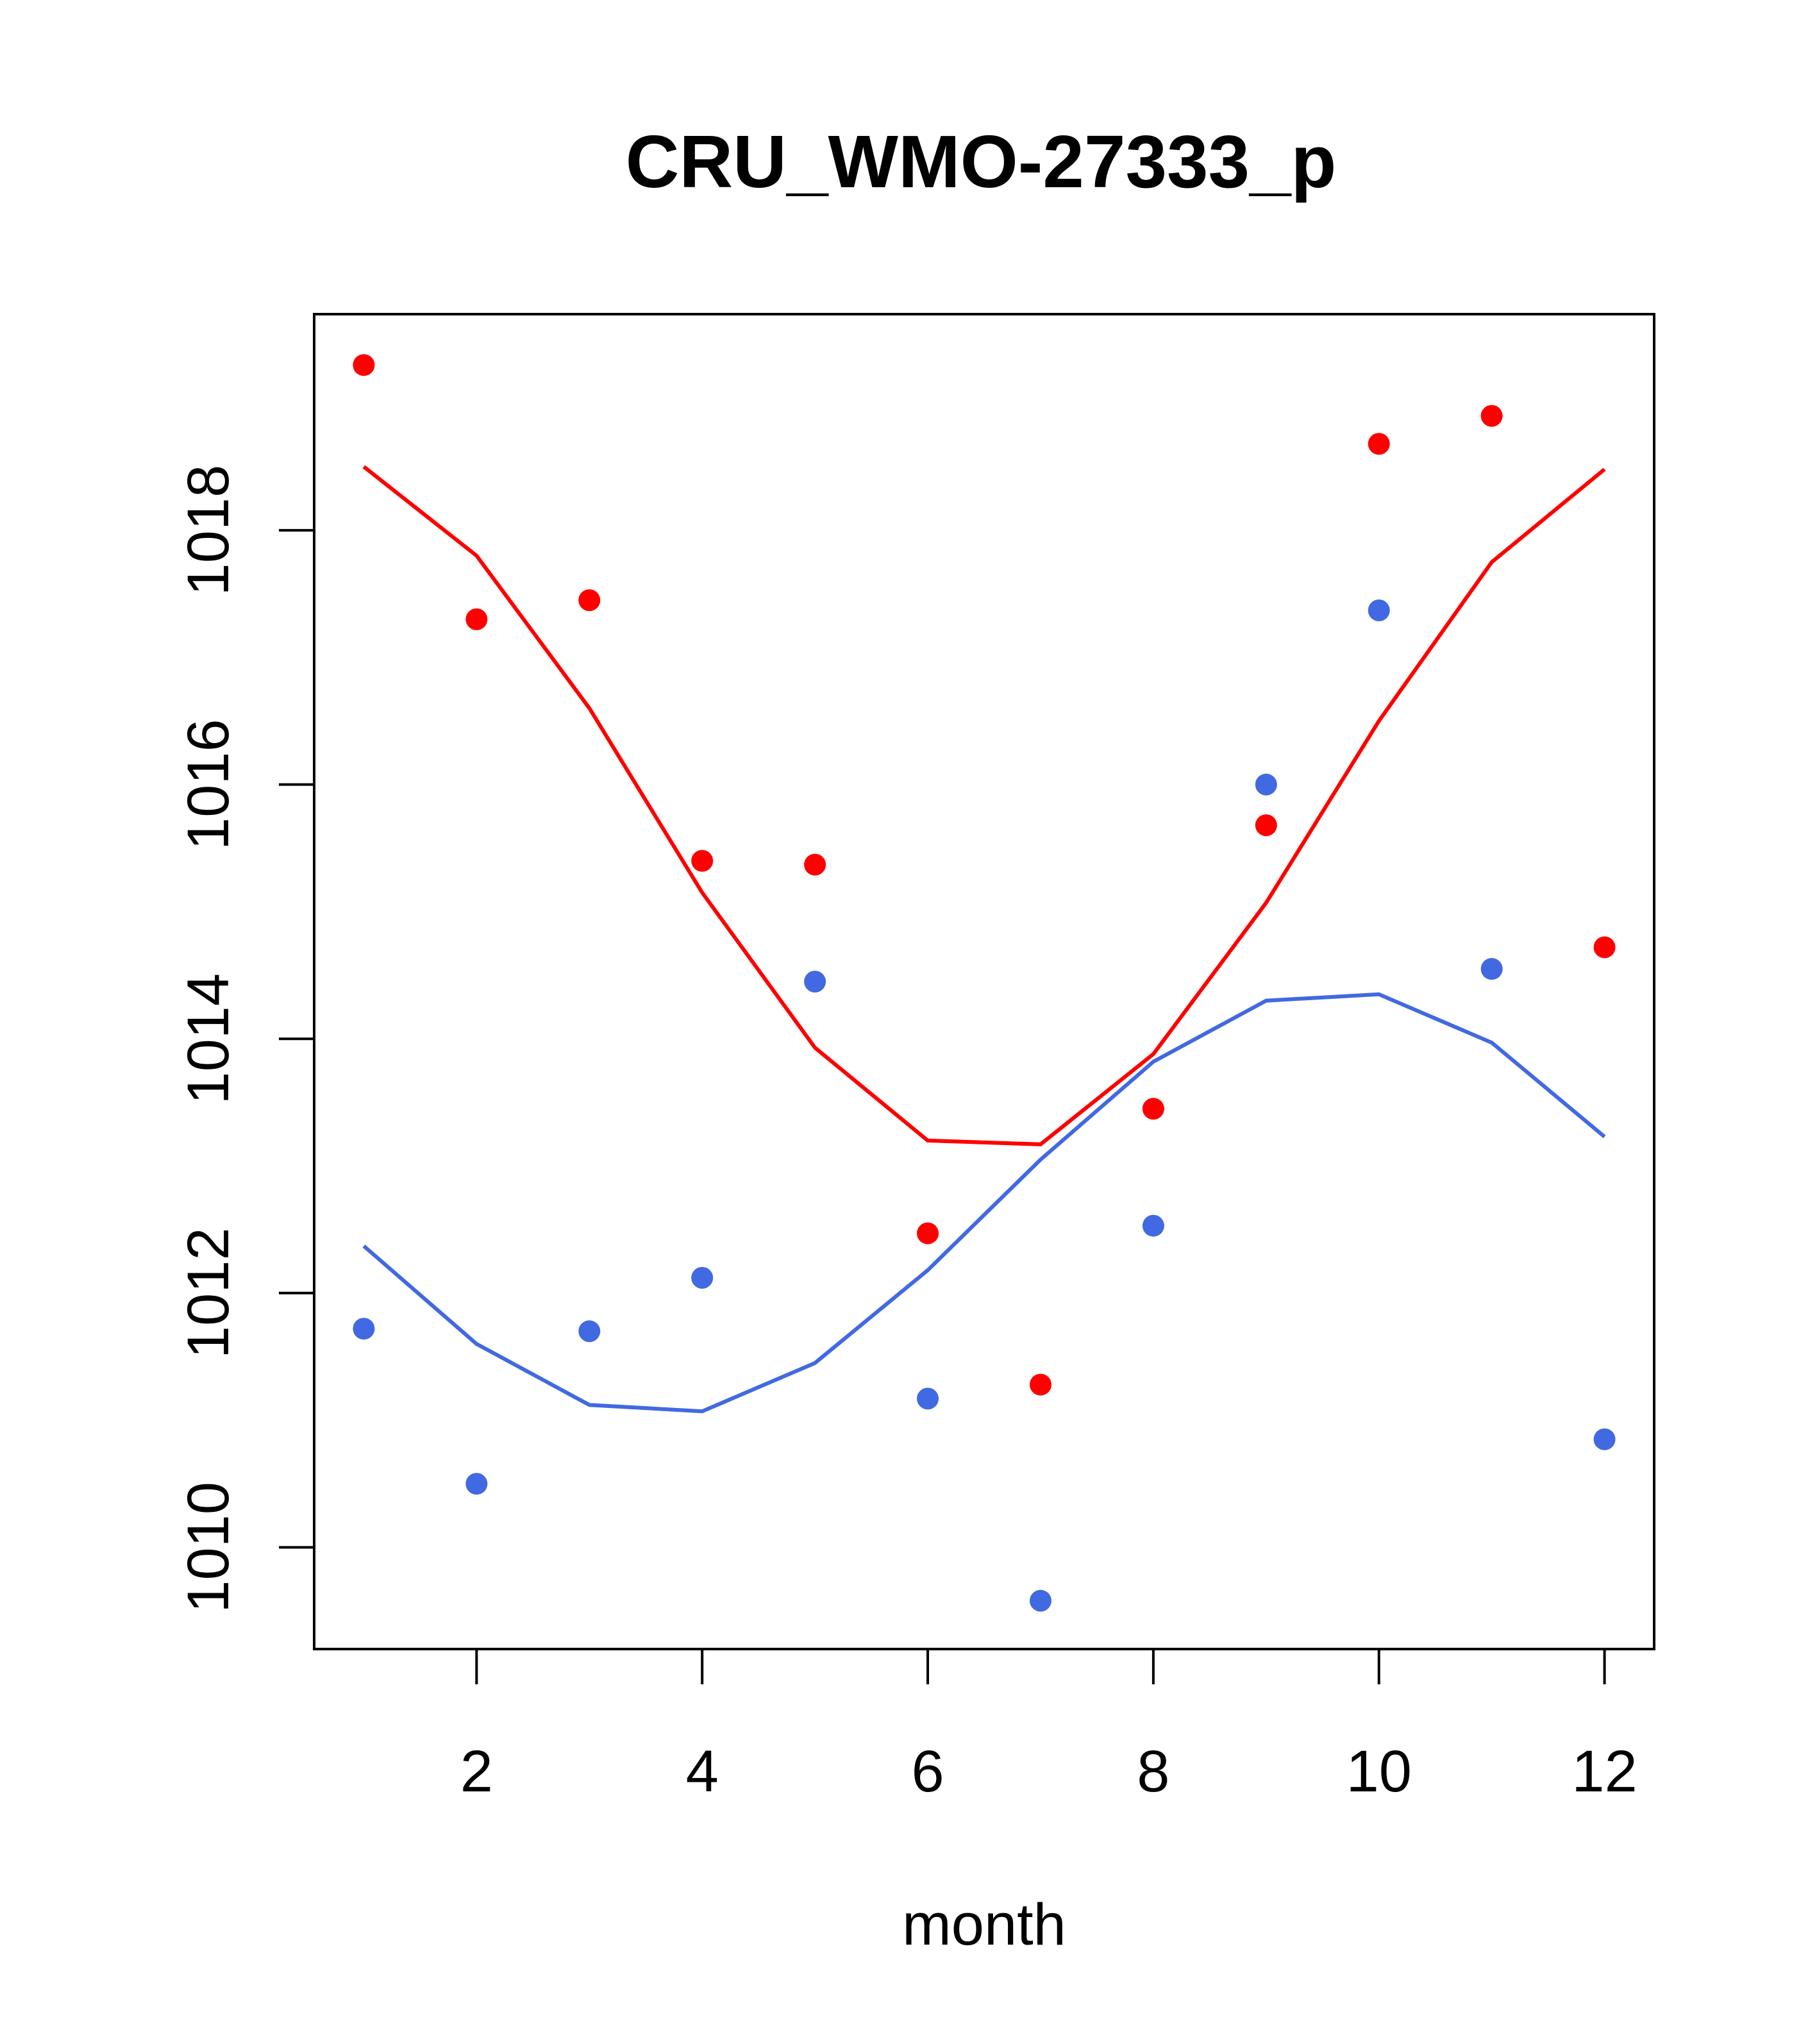 The image size is (1817, 2044). I want to click on x-tick-label: 4, so click(703, 1772).